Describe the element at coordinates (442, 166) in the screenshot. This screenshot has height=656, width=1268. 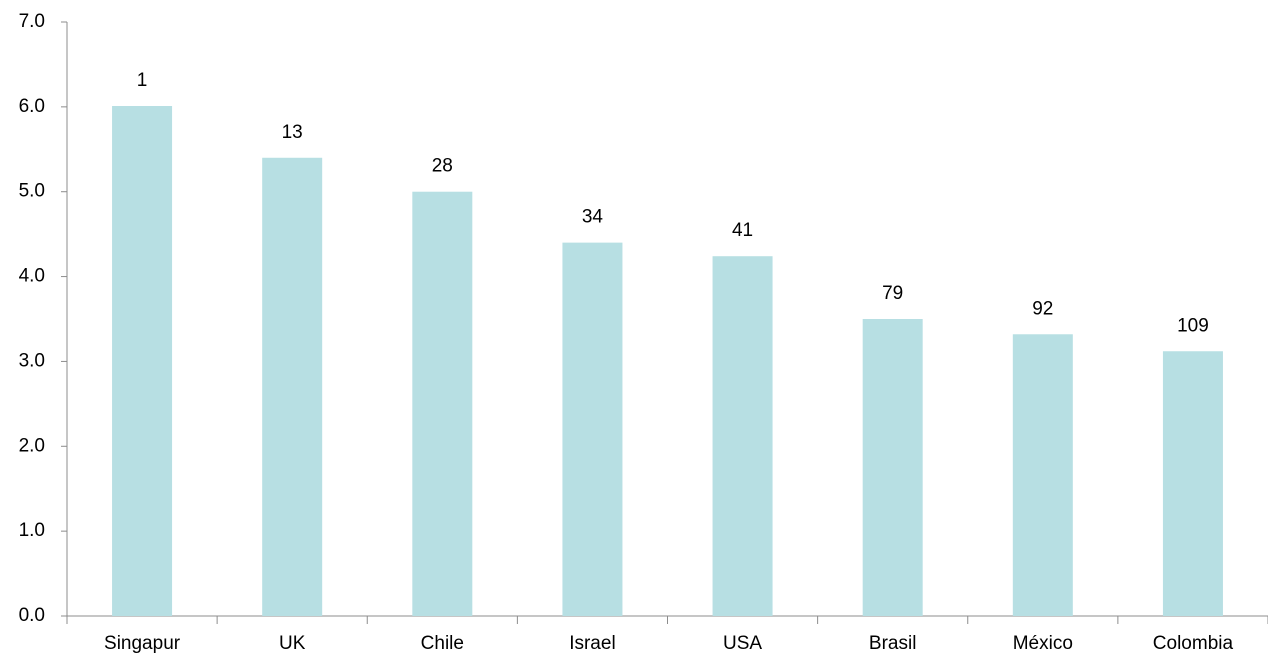
I see `rank-label: 28` at that location.